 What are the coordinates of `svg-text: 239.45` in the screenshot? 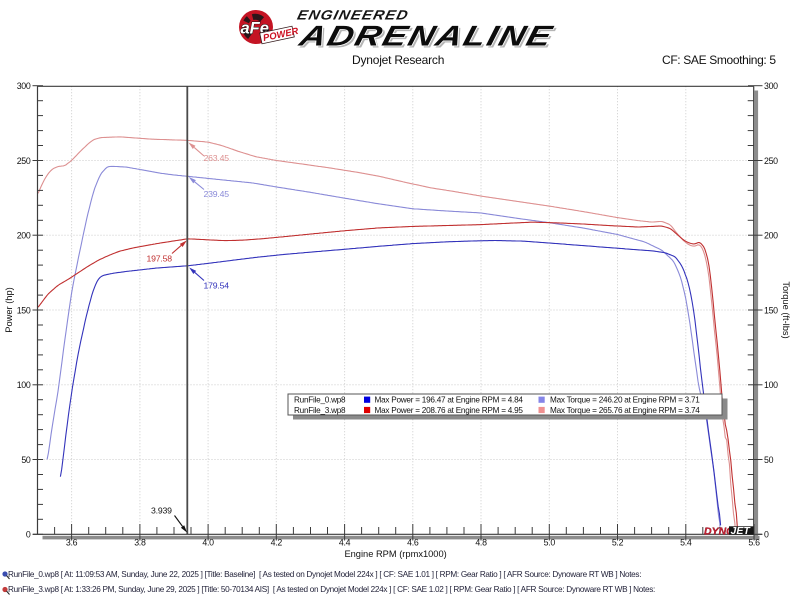 It's located at (217, 194).